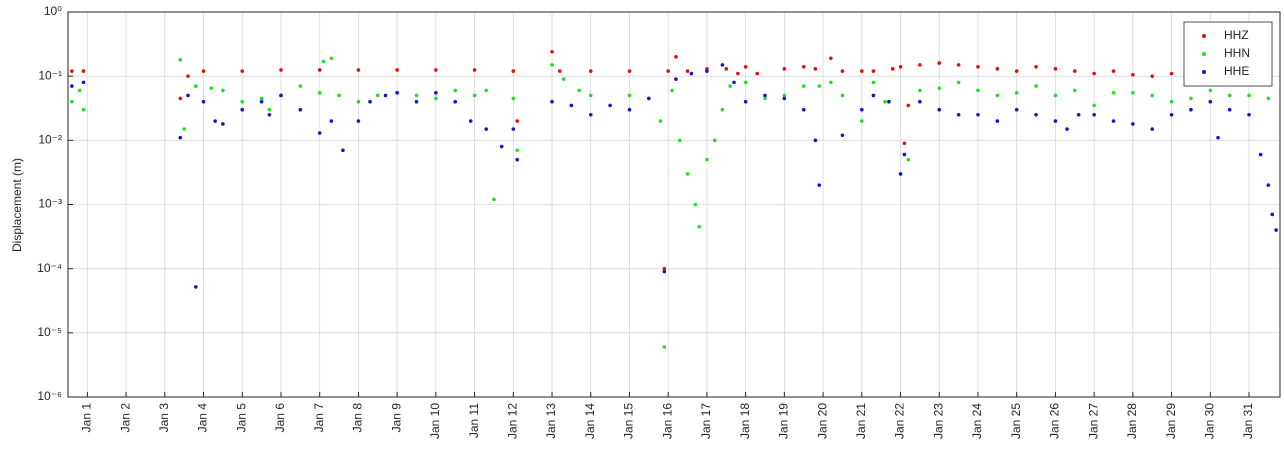 This screenshot has height=449, width=1284. Describe the element at coordinates (938, 421) in the screenshot. I see `x-tick-label: Jan 23` at that location.